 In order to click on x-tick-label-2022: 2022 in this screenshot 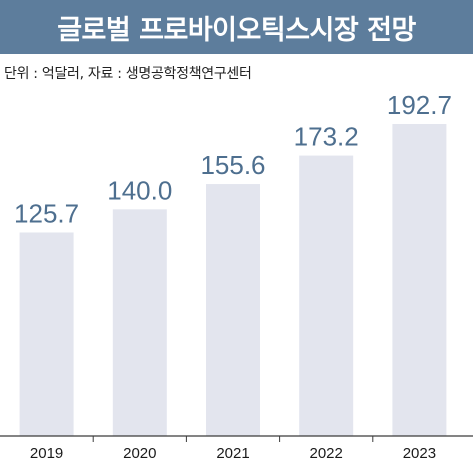, I will do `click(326, 453)`.